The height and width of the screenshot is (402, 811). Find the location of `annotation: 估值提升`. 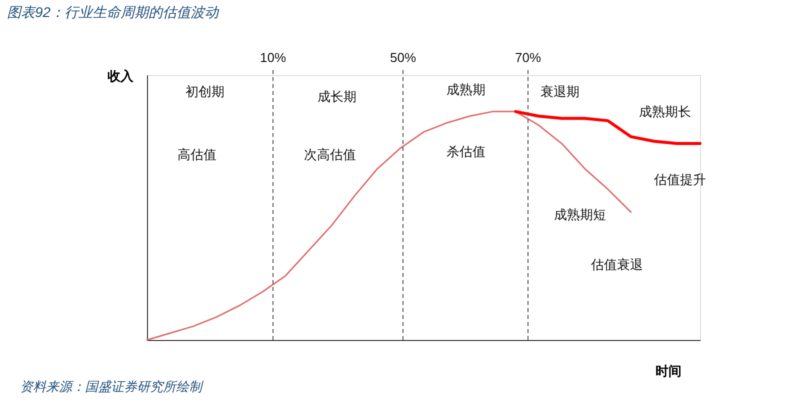

annotation: 估值提升 is located at coordinates (679, 179).